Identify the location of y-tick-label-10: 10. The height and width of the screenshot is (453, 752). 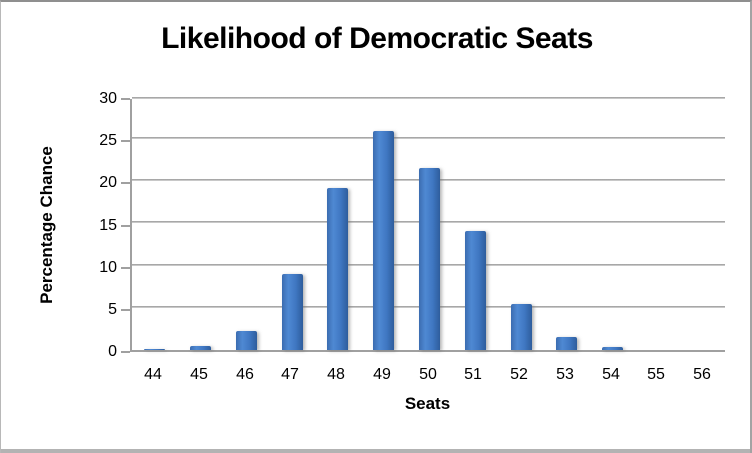
(108, 267).